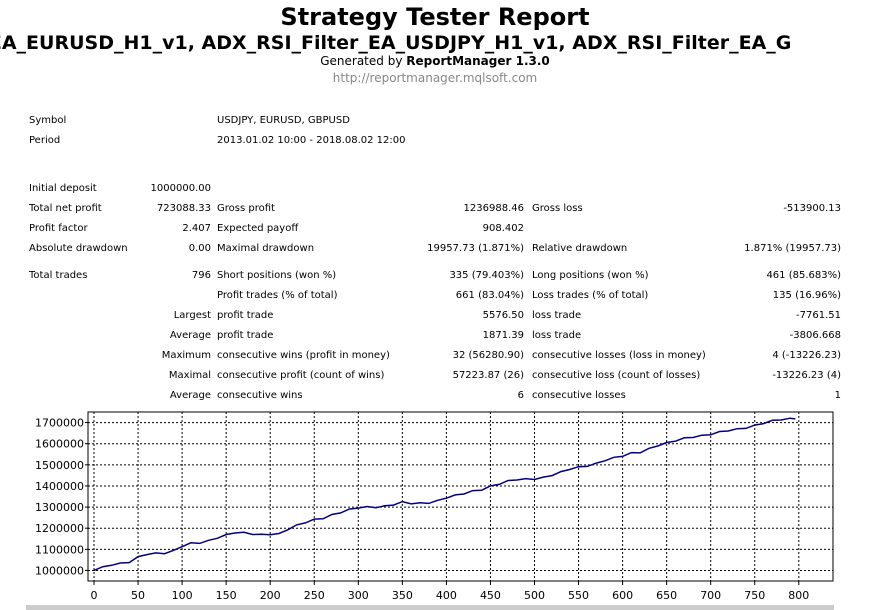 The height and width of the screenshot is (610, 870). What do you see at coordinates (58, 275) in the screenshot?
I see `total-trades-label: Total trades` at bounding box center [58, 275].